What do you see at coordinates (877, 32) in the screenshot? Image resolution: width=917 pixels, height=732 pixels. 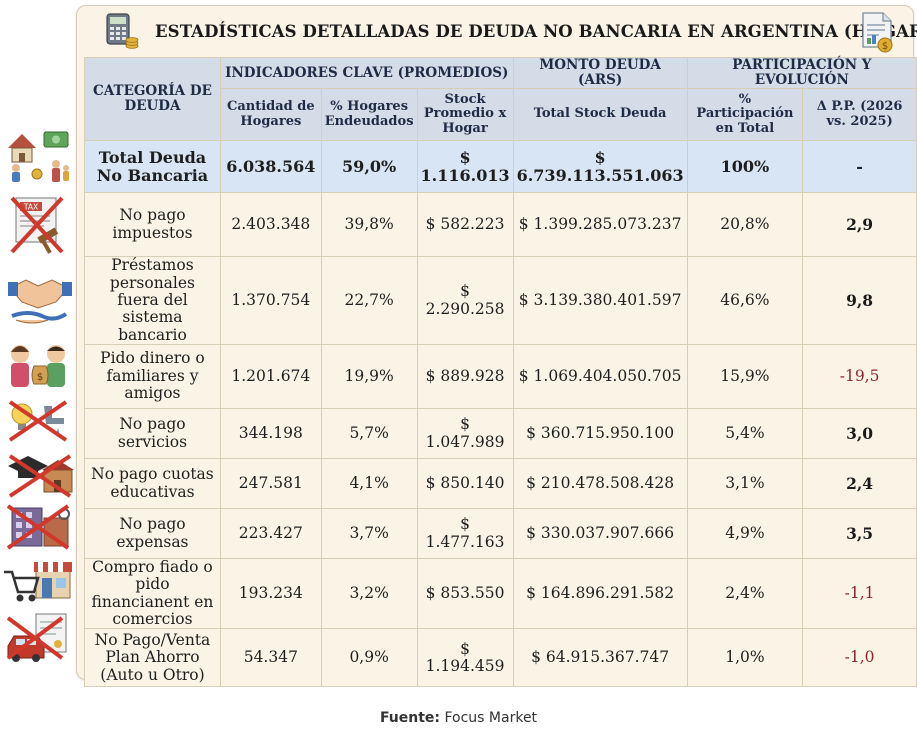 I see `report-document-icon: $` at bounding box center [877, 32].